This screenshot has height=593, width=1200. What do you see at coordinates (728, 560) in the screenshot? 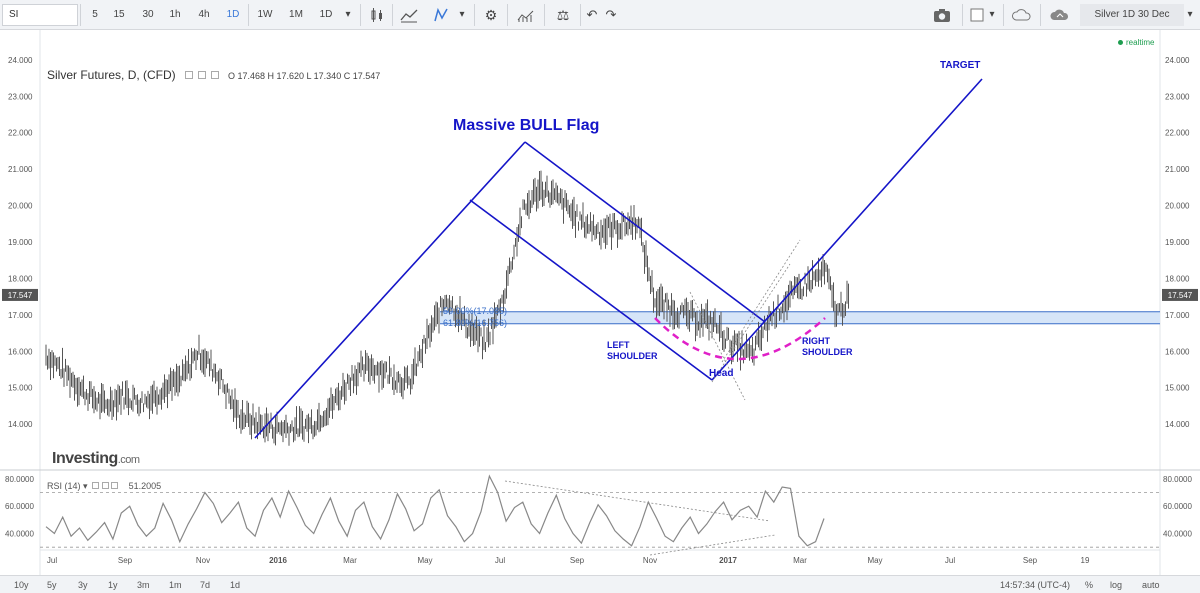
I see `time-tick-label: 2017` at bounding box center [728, 560].